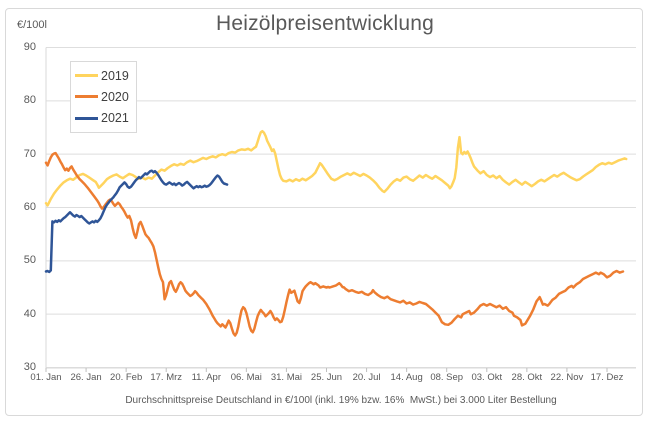 The height and width of the screenshot is (424, 650). What do you see at coordinates (29, 313) in the screenshot?
I see `y-tick-label-40: 40` at bounding box center [29, 313].